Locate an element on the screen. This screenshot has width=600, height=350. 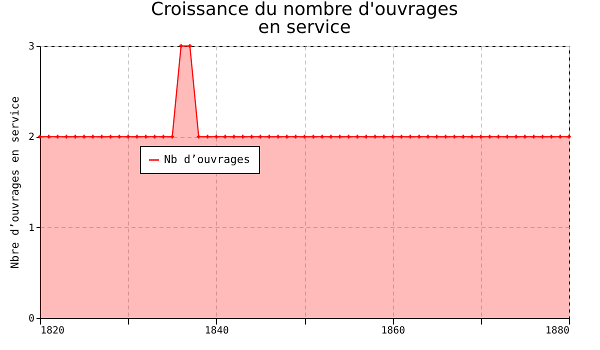
y-tick-label: 2 is located at coordinates (31, 138).